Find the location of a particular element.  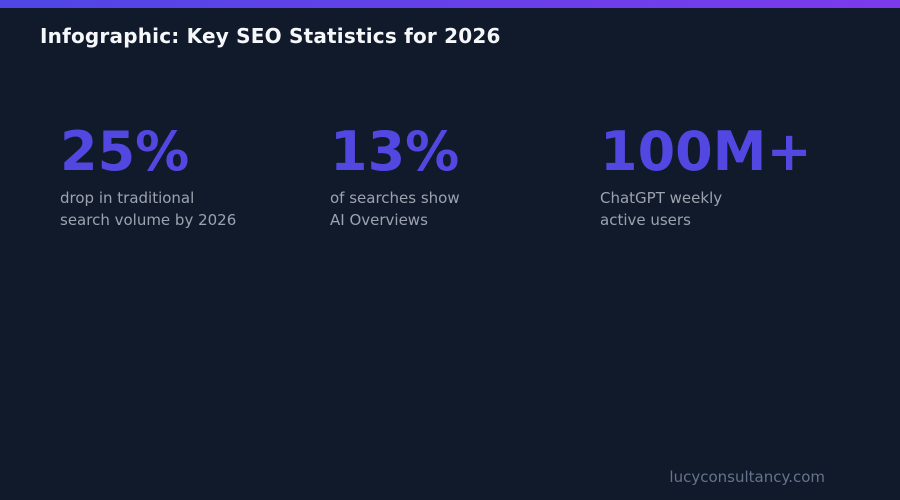

stat-description-line-2: AI Overviews is located at coordinates (379, 220).